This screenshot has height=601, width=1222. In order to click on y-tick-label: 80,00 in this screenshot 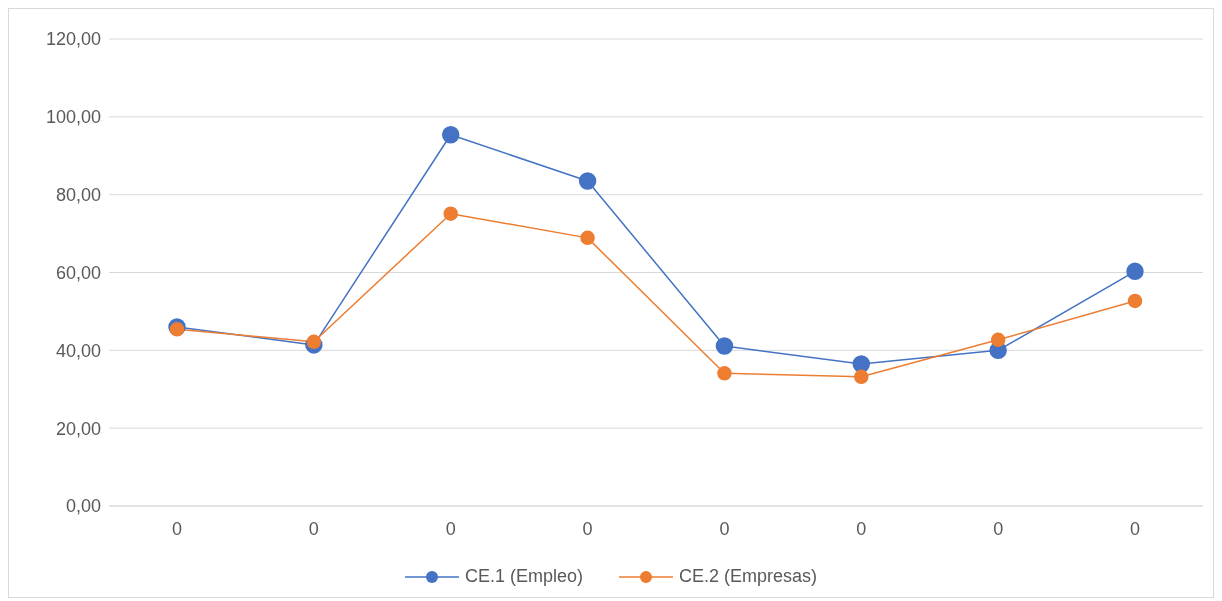, I will do `click(78, 195)`.